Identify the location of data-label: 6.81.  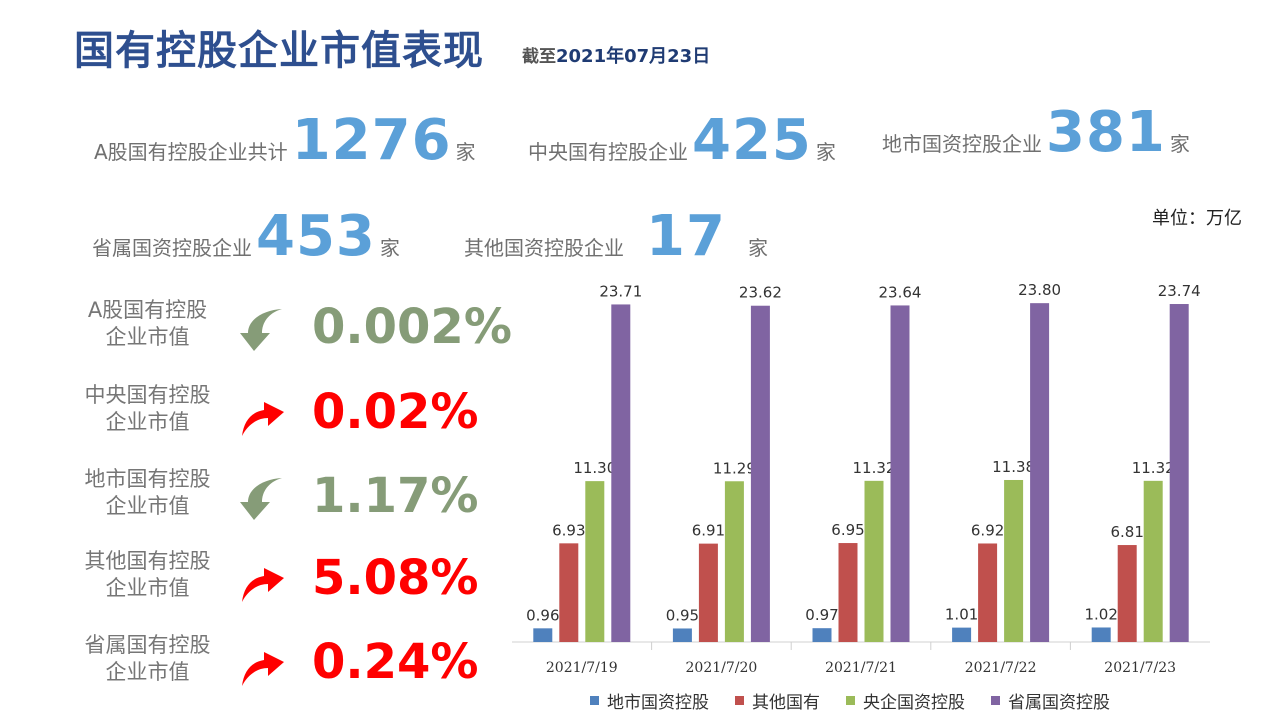
(1126, 532).